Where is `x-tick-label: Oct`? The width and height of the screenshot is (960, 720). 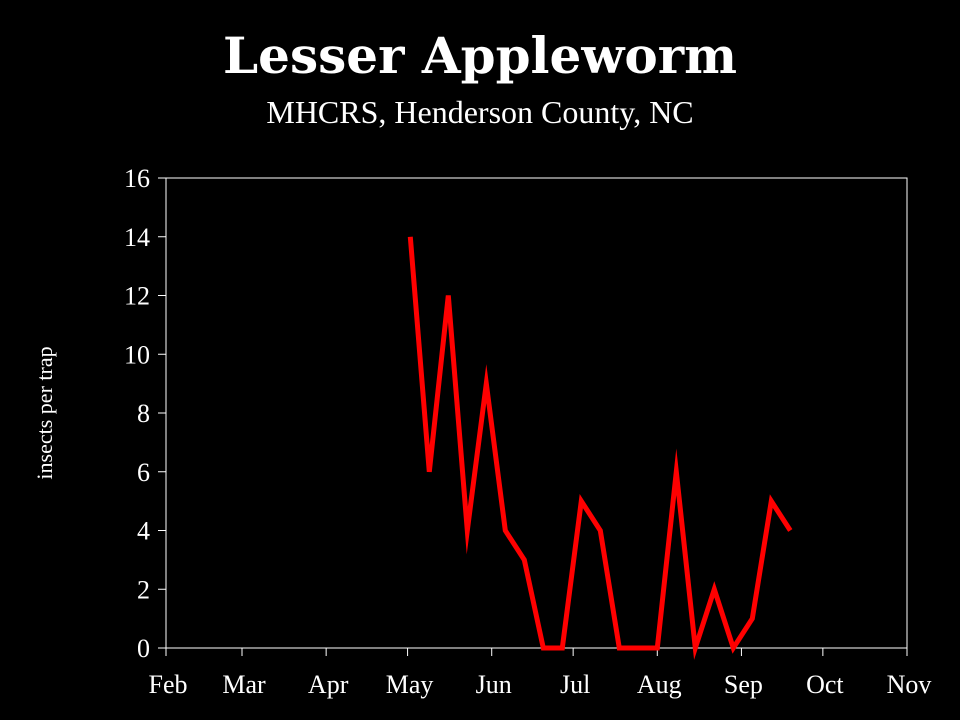 x-tick-label: Oct is located at coordinates (825, 684).